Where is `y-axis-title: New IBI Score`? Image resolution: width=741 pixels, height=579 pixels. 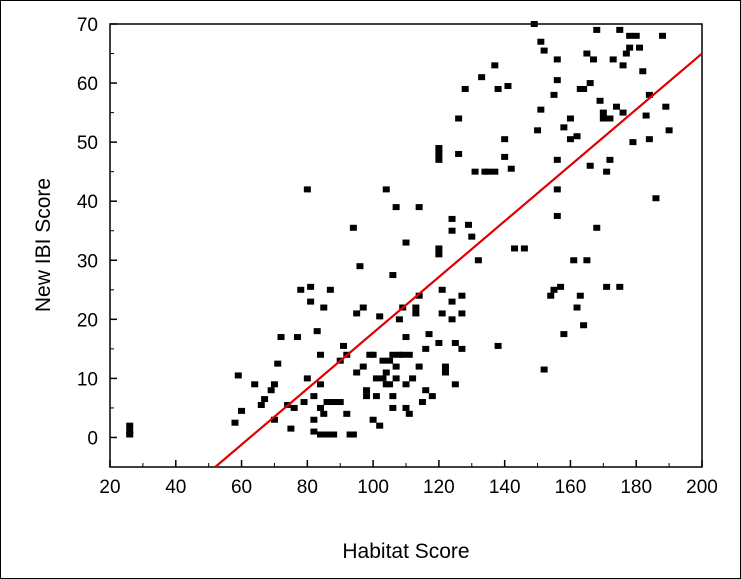
y-axis-title: New IBI Score is located at coordinates (43, 245).